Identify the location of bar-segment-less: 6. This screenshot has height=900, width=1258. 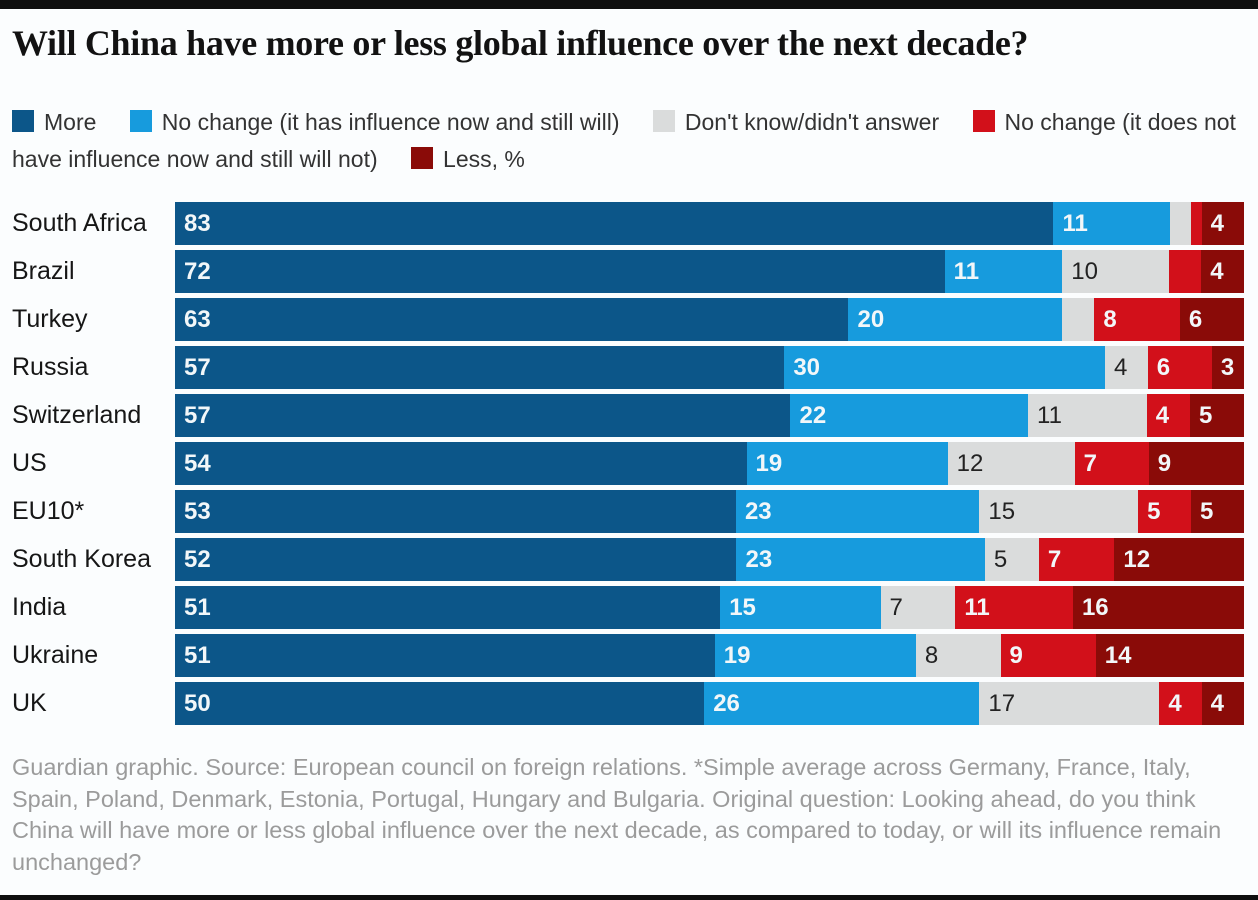
(1211, 319).